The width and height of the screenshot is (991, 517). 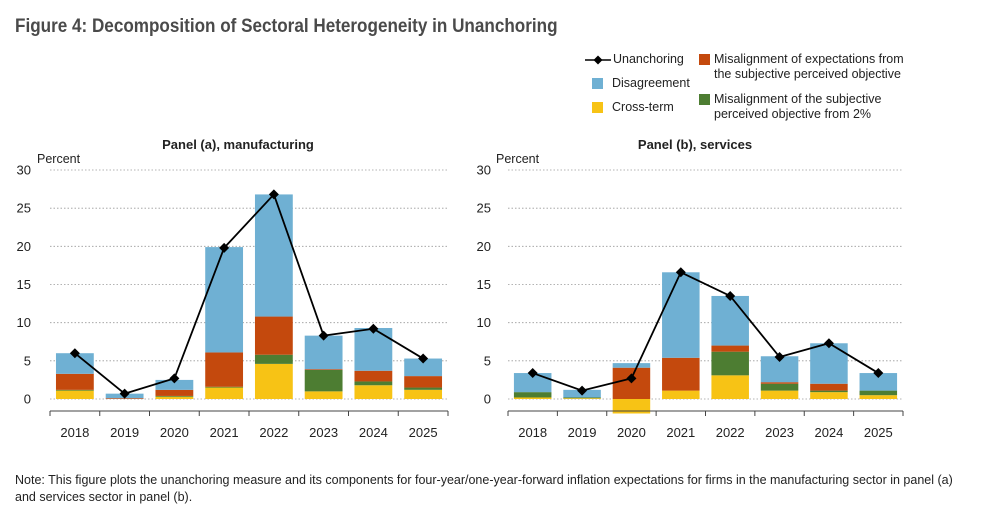 What do you see at coordinates (373, 432) in the screenshot?
I see `panel-a-x-tick-label: 2024` at bounding box center [373, 432].